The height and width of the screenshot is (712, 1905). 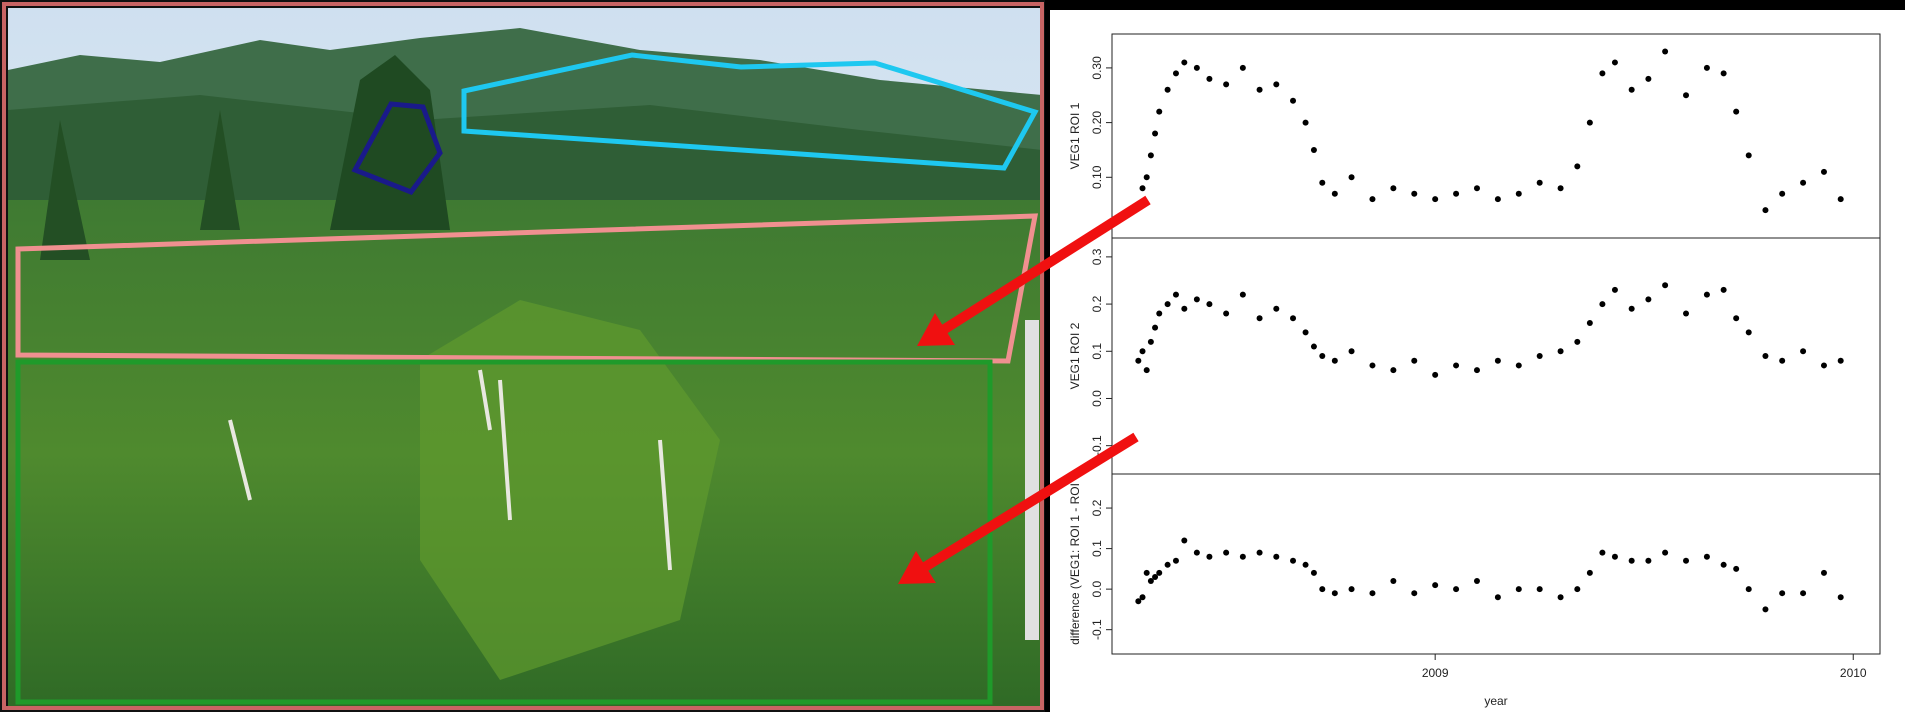 I want to click on y-tick-label: 0.20, so click(x=1097, y=123).